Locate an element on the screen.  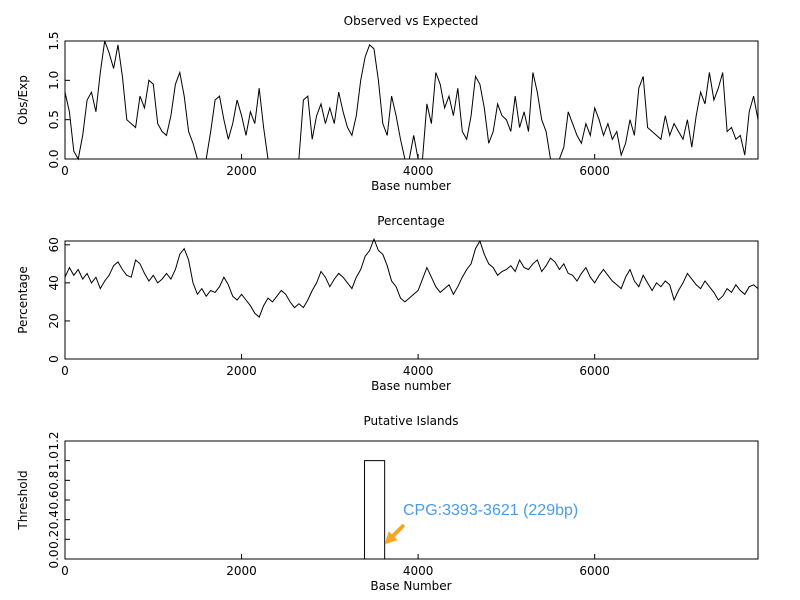
percentage-y-ticks: 0 20 40 60 is located at coordinates (58, 300).